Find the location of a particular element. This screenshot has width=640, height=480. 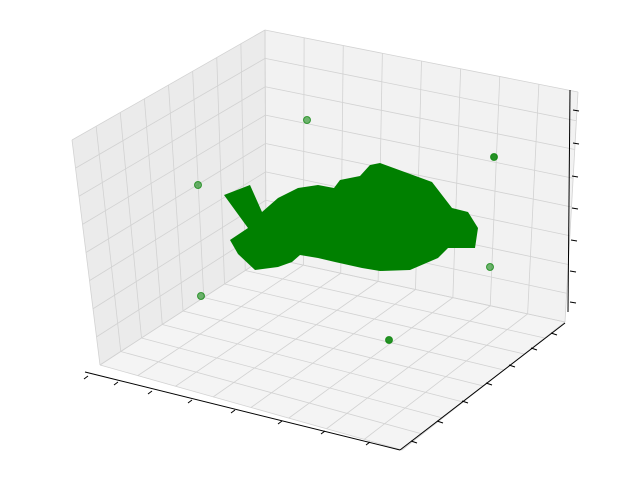

data-point-p6 is located at coordinates (389, 340).